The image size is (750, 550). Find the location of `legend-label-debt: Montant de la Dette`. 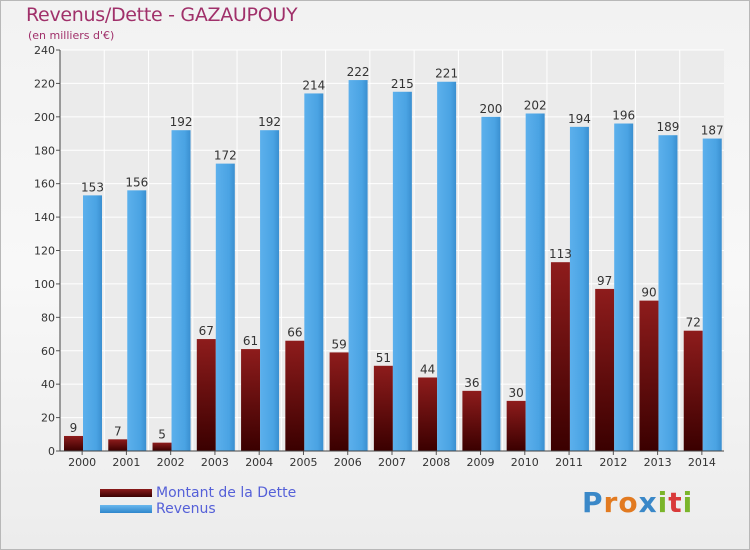

legend-label-debt: Montant de la Dette is located at coordinates (226, 493).